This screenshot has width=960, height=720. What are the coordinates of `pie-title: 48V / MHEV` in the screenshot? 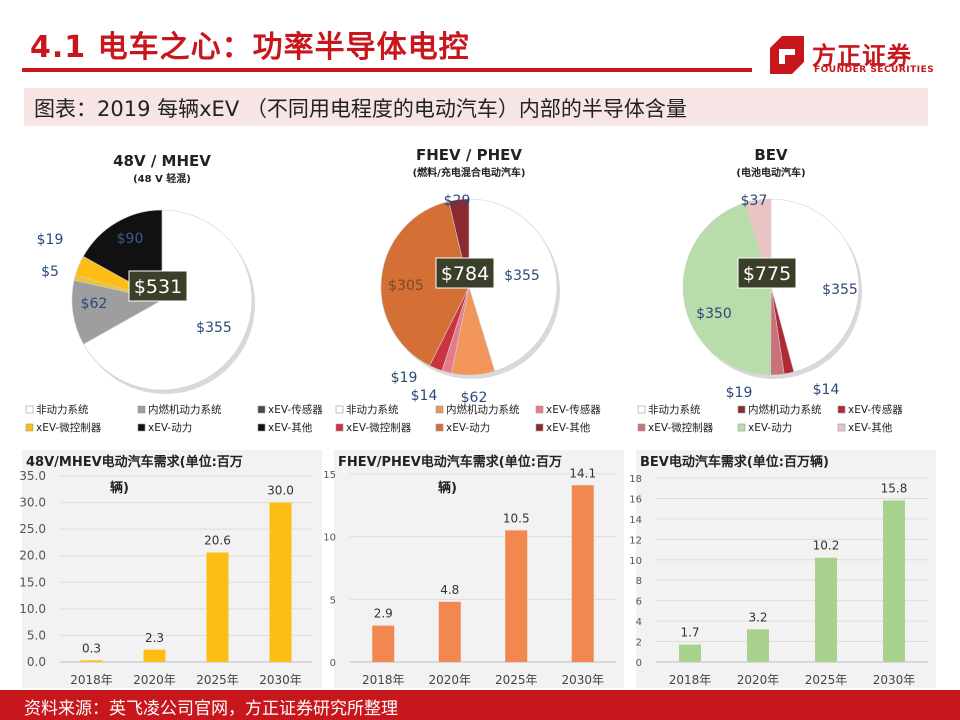 It's located at (162, 161).